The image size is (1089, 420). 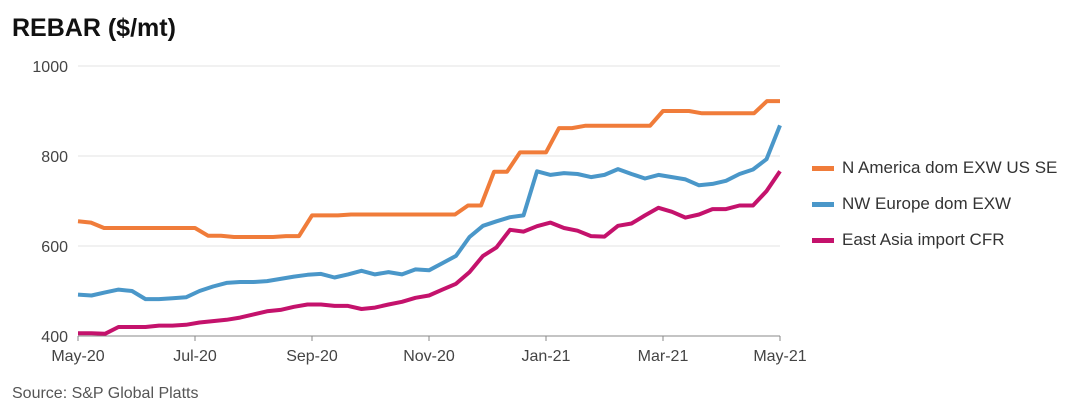 I want to click on legend-item-n-america: N America dom EXW US SE, so click(x=934, y=168).